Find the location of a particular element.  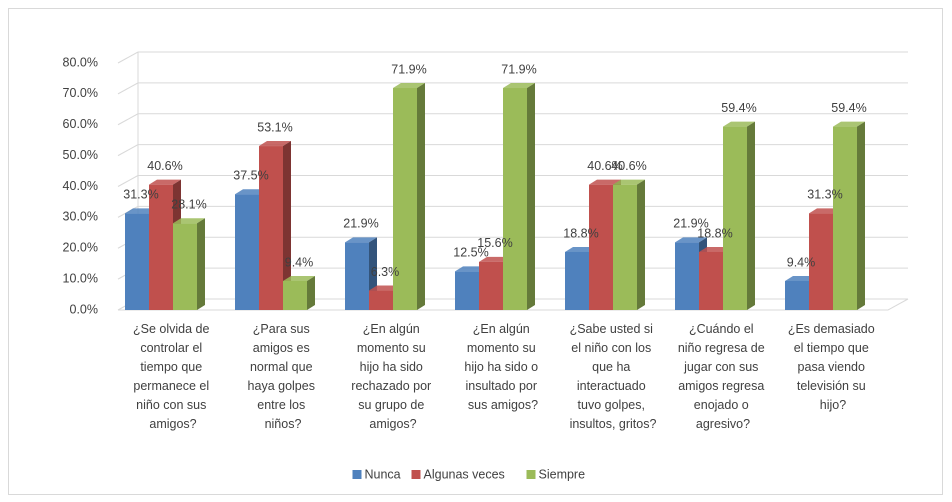

x-tick-label-line: ¿Sabe usted si is located at coordinates (613, 329).